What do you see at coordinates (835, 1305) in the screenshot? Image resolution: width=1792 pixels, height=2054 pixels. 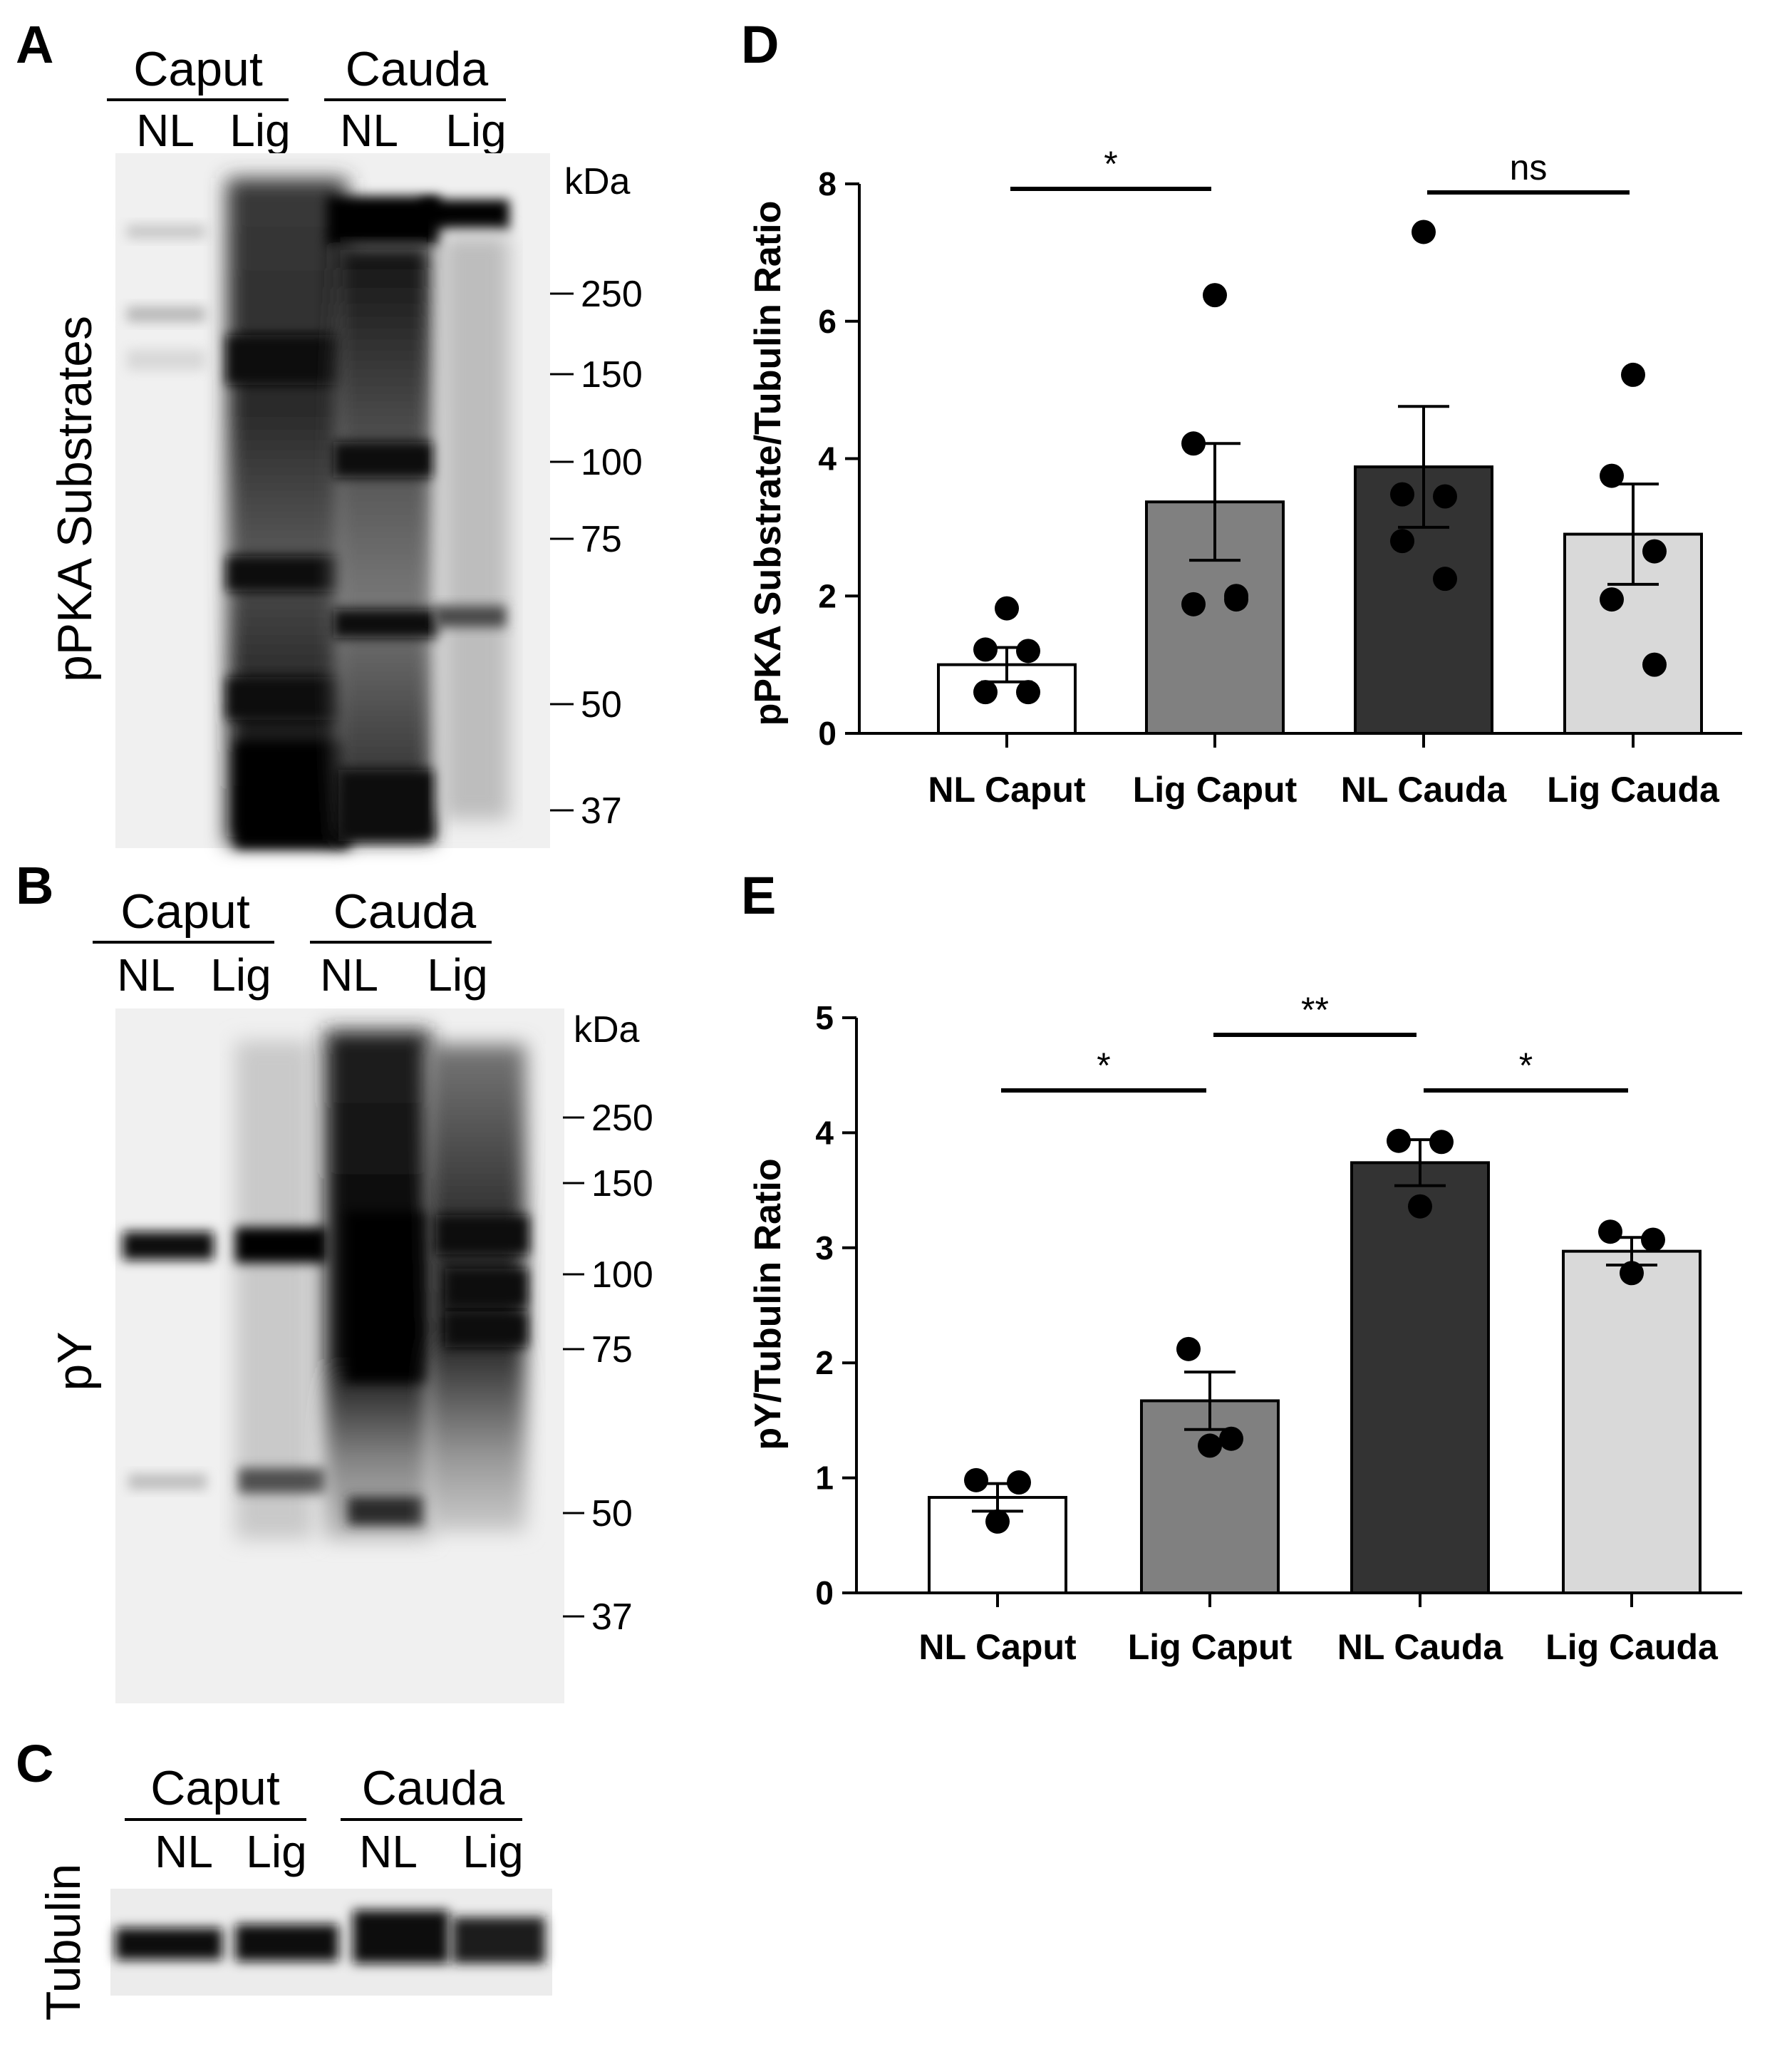 I see `y-ticks: 0 1 2 3 4 5` at bounding box center [835, 1305].